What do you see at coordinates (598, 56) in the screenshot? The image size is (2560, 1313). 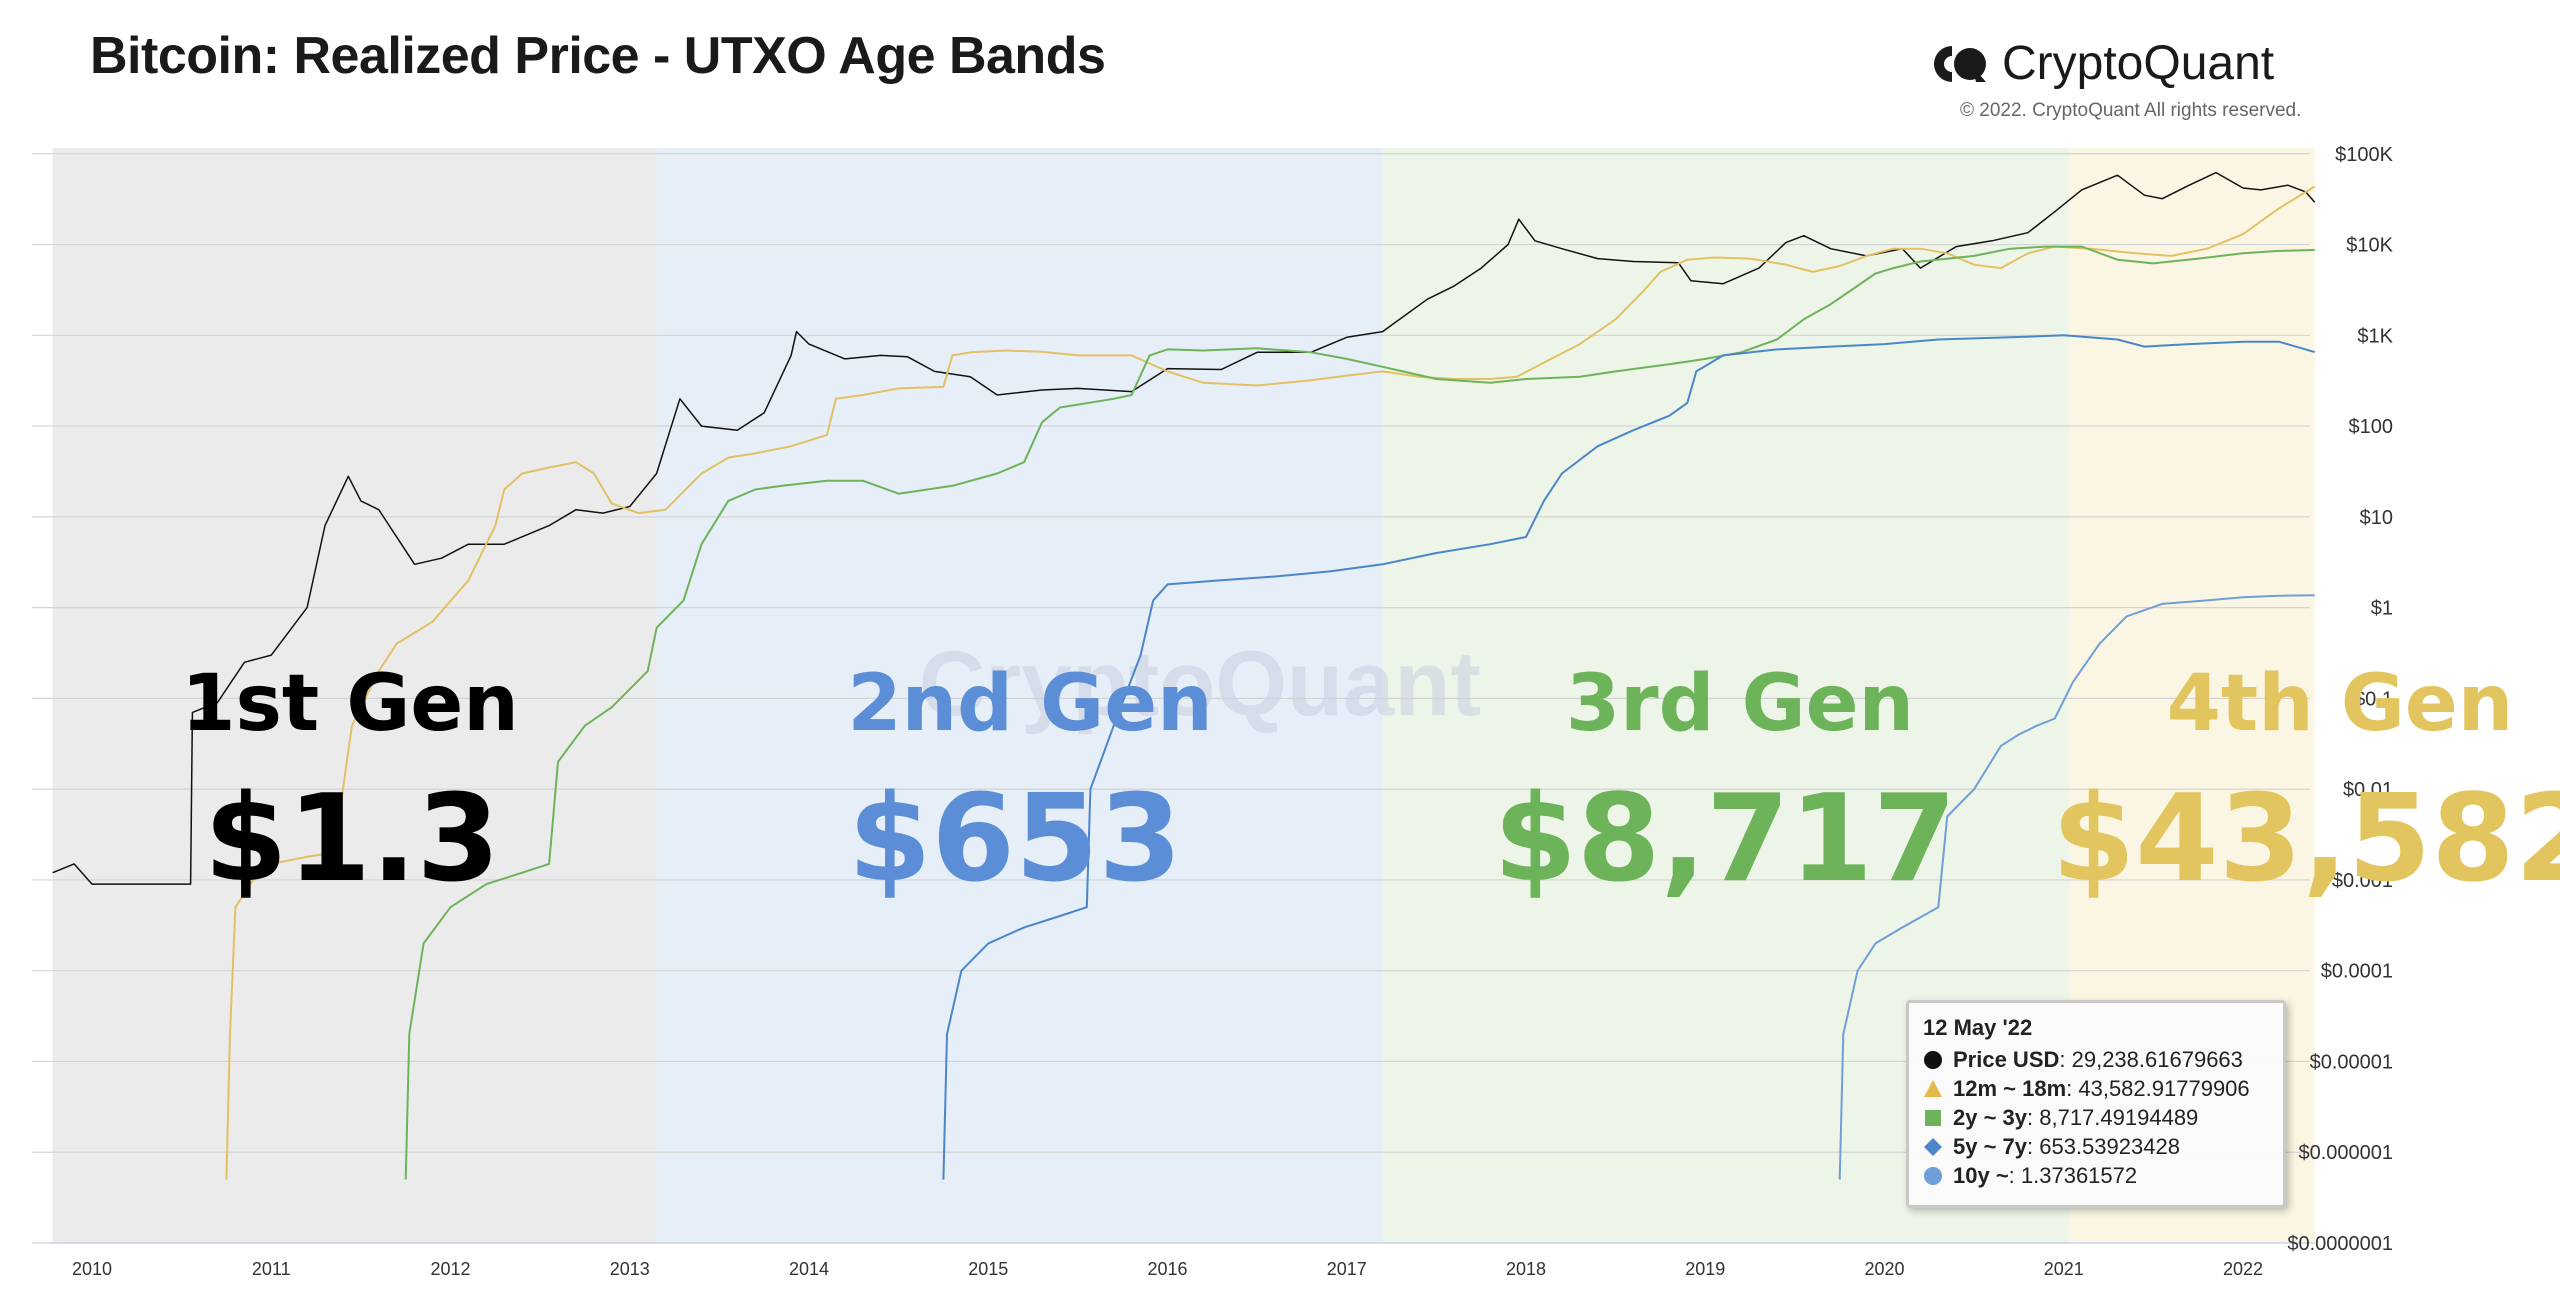 I see `chart-title: Bitcoin: Realized Price - UTXO Age Bands` at bounding box center [598, 56].